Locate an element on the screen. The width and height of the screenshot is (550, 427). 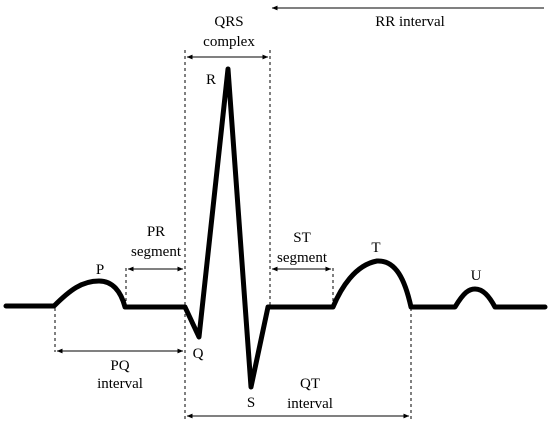
t-wave-label: T is located at coordinates (375, 248).